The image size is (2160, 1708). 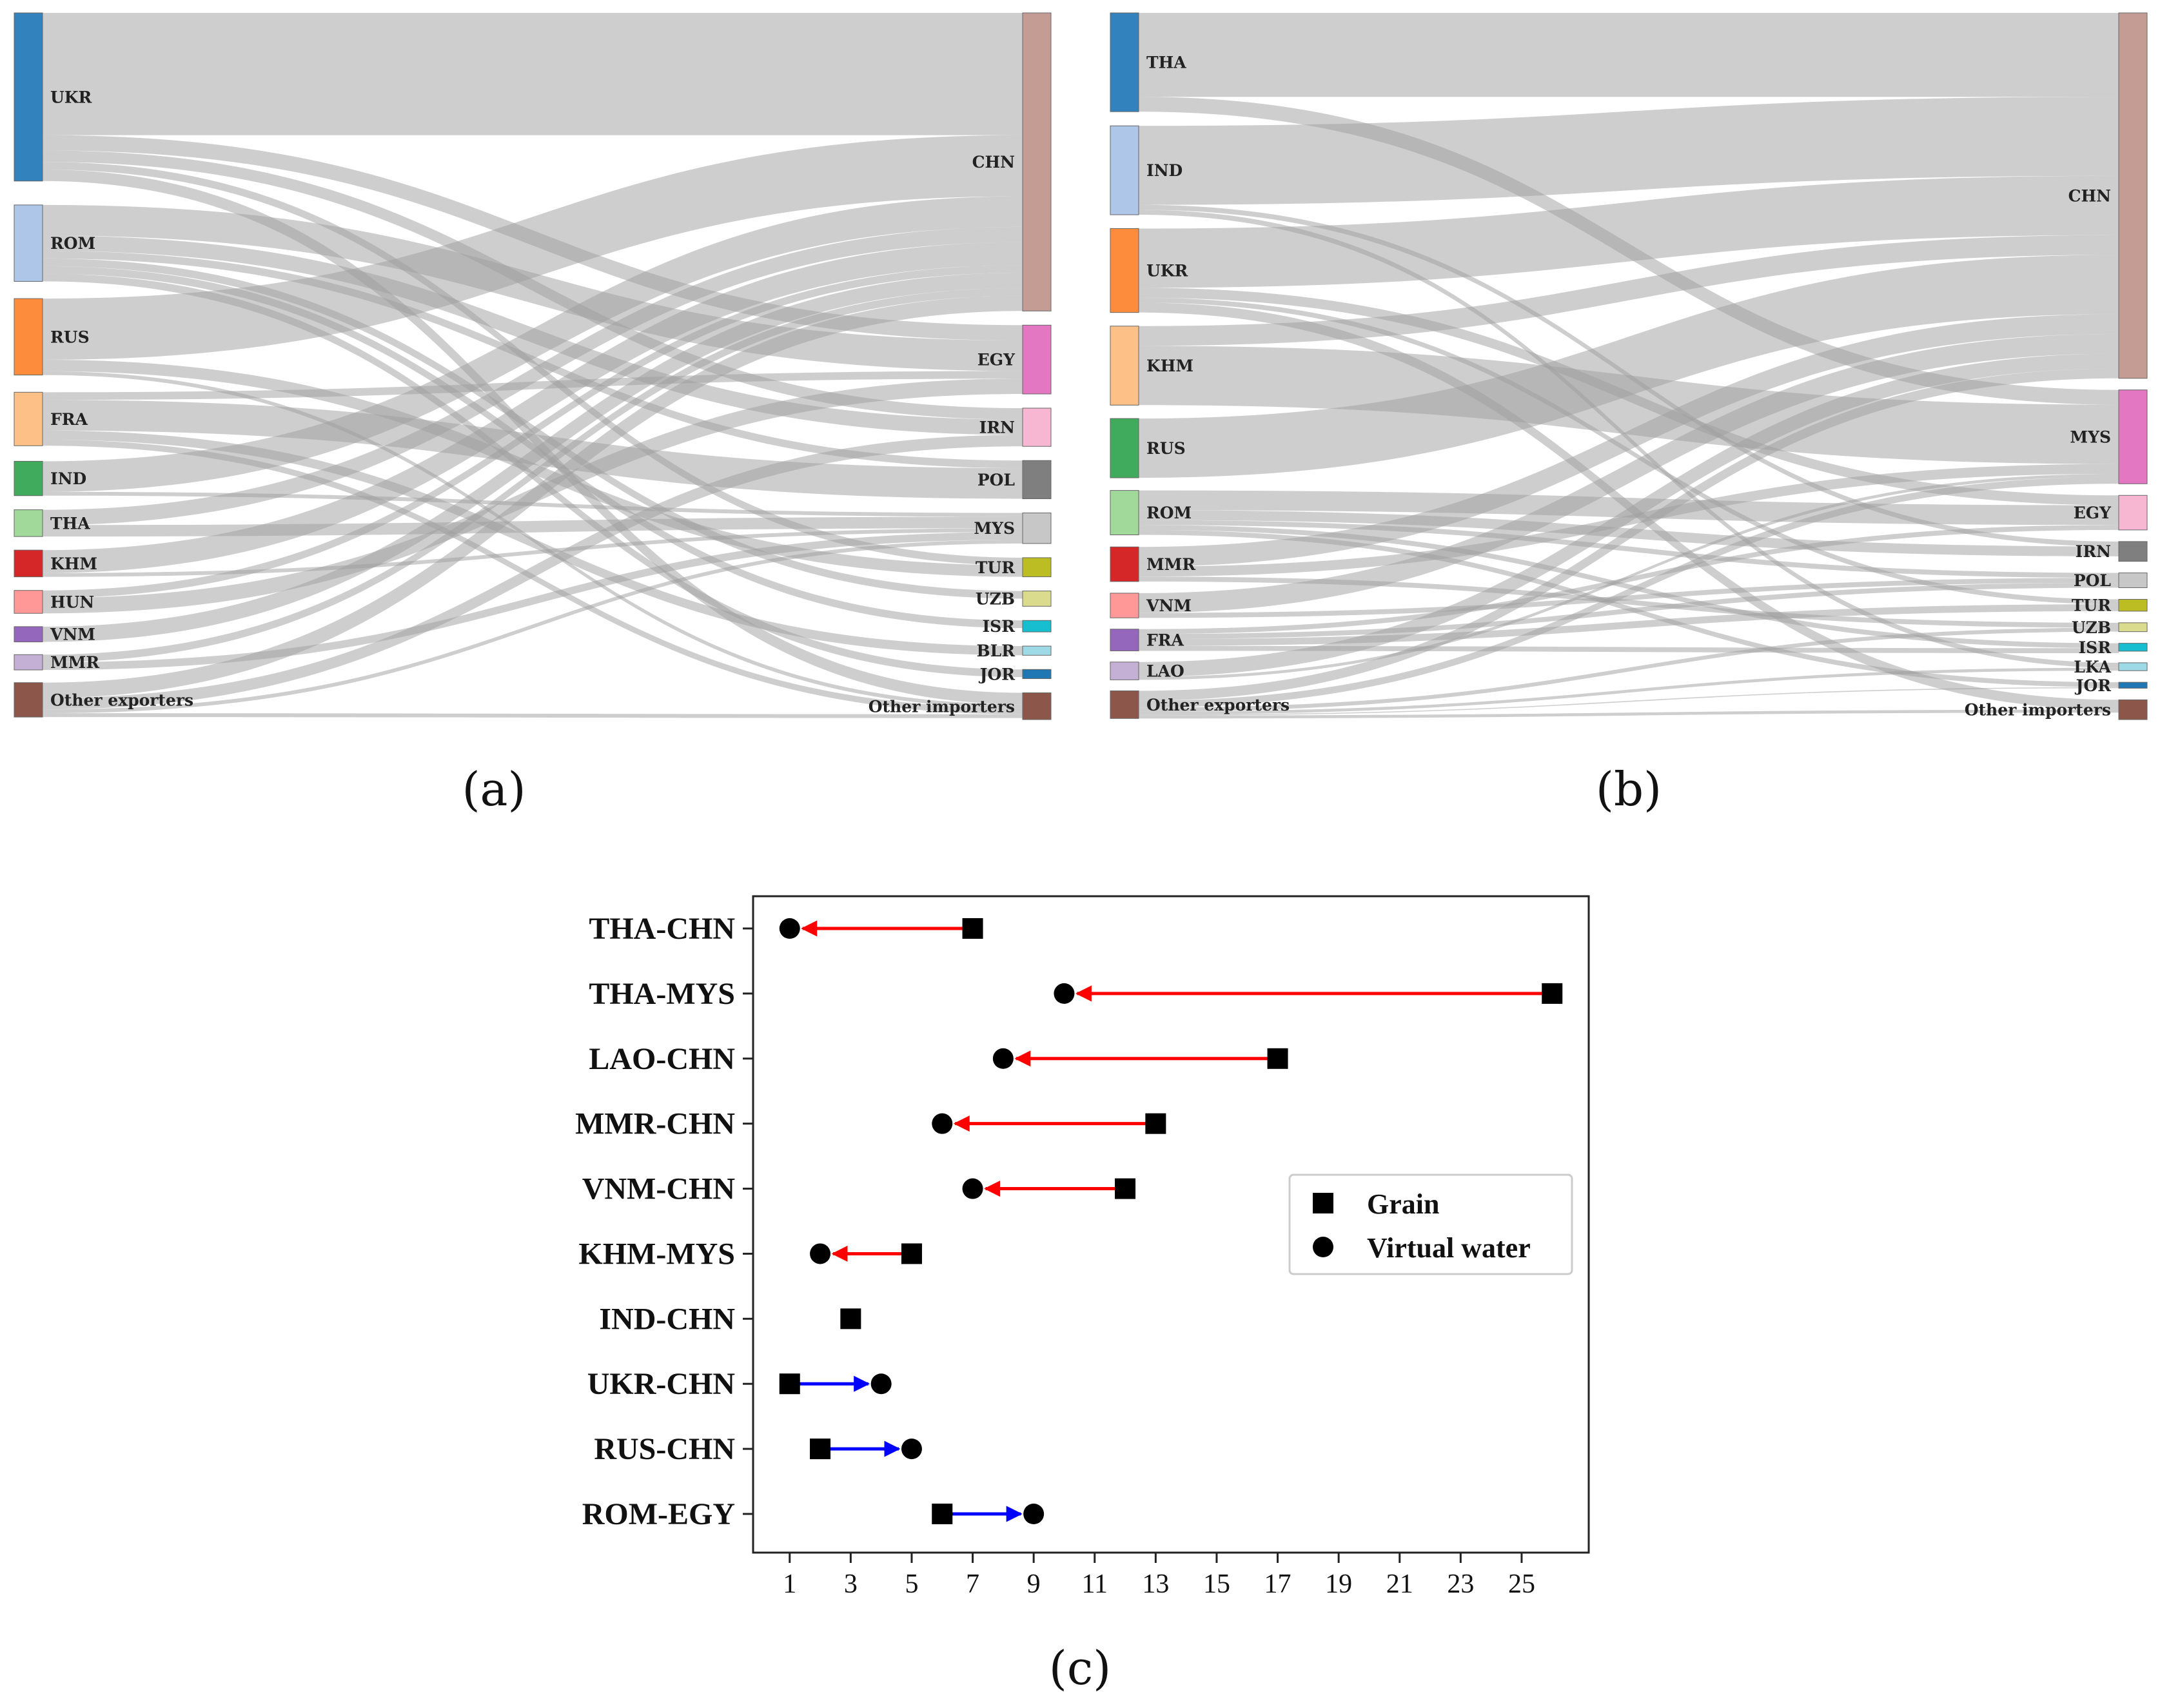 I want to click on grain-marker-ukr-chn, so click(x=789, y=1384).